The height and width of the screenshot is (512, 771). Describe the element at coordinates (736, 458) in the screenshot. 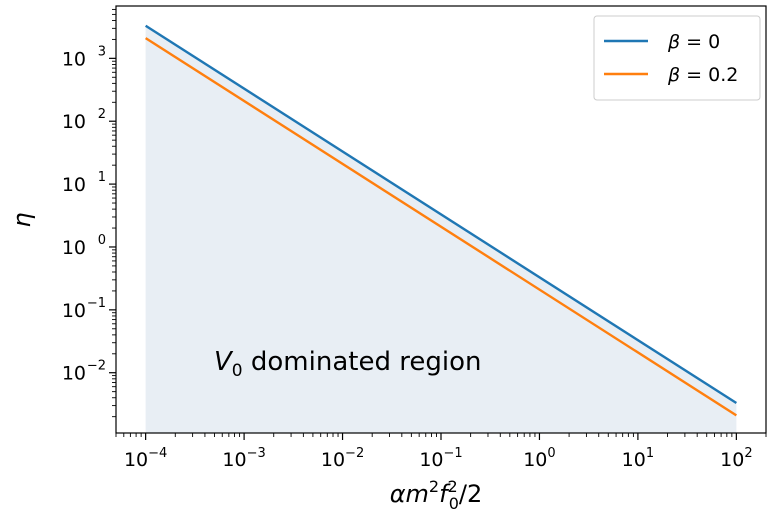

I see `x-tick-label-6: 10²` at that location.